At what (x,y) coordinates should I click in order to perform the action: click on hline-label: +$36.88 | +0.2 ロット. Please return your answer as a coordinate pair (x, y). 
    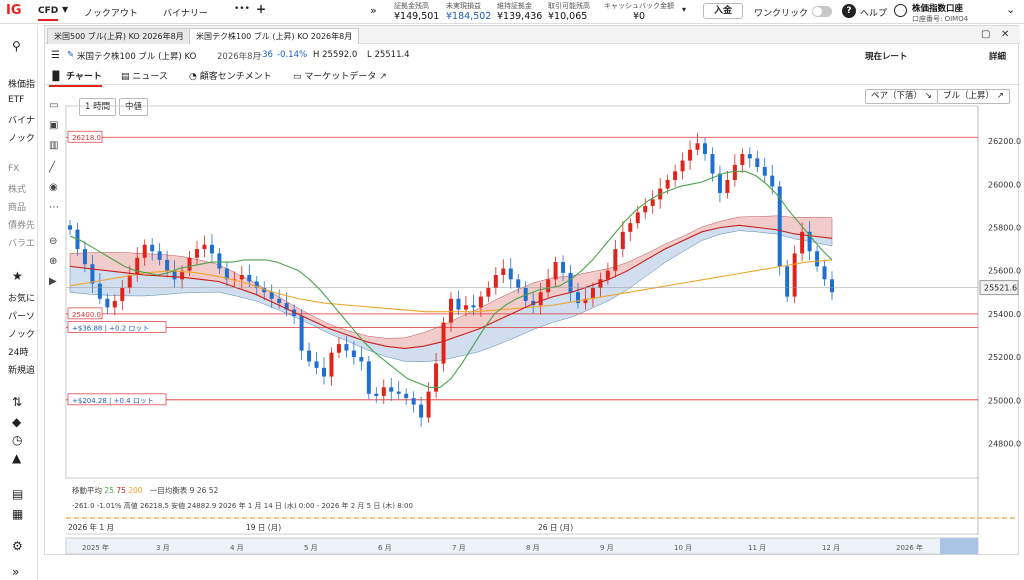
    Looking at the image, I should click on (110, 328).